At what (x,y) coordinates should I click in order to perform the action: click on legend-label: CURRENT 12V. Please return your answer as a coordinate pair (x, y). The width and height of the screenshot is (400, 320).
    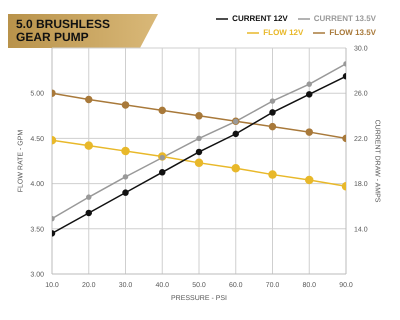
    Looking at the image, I should click on (260, 18).